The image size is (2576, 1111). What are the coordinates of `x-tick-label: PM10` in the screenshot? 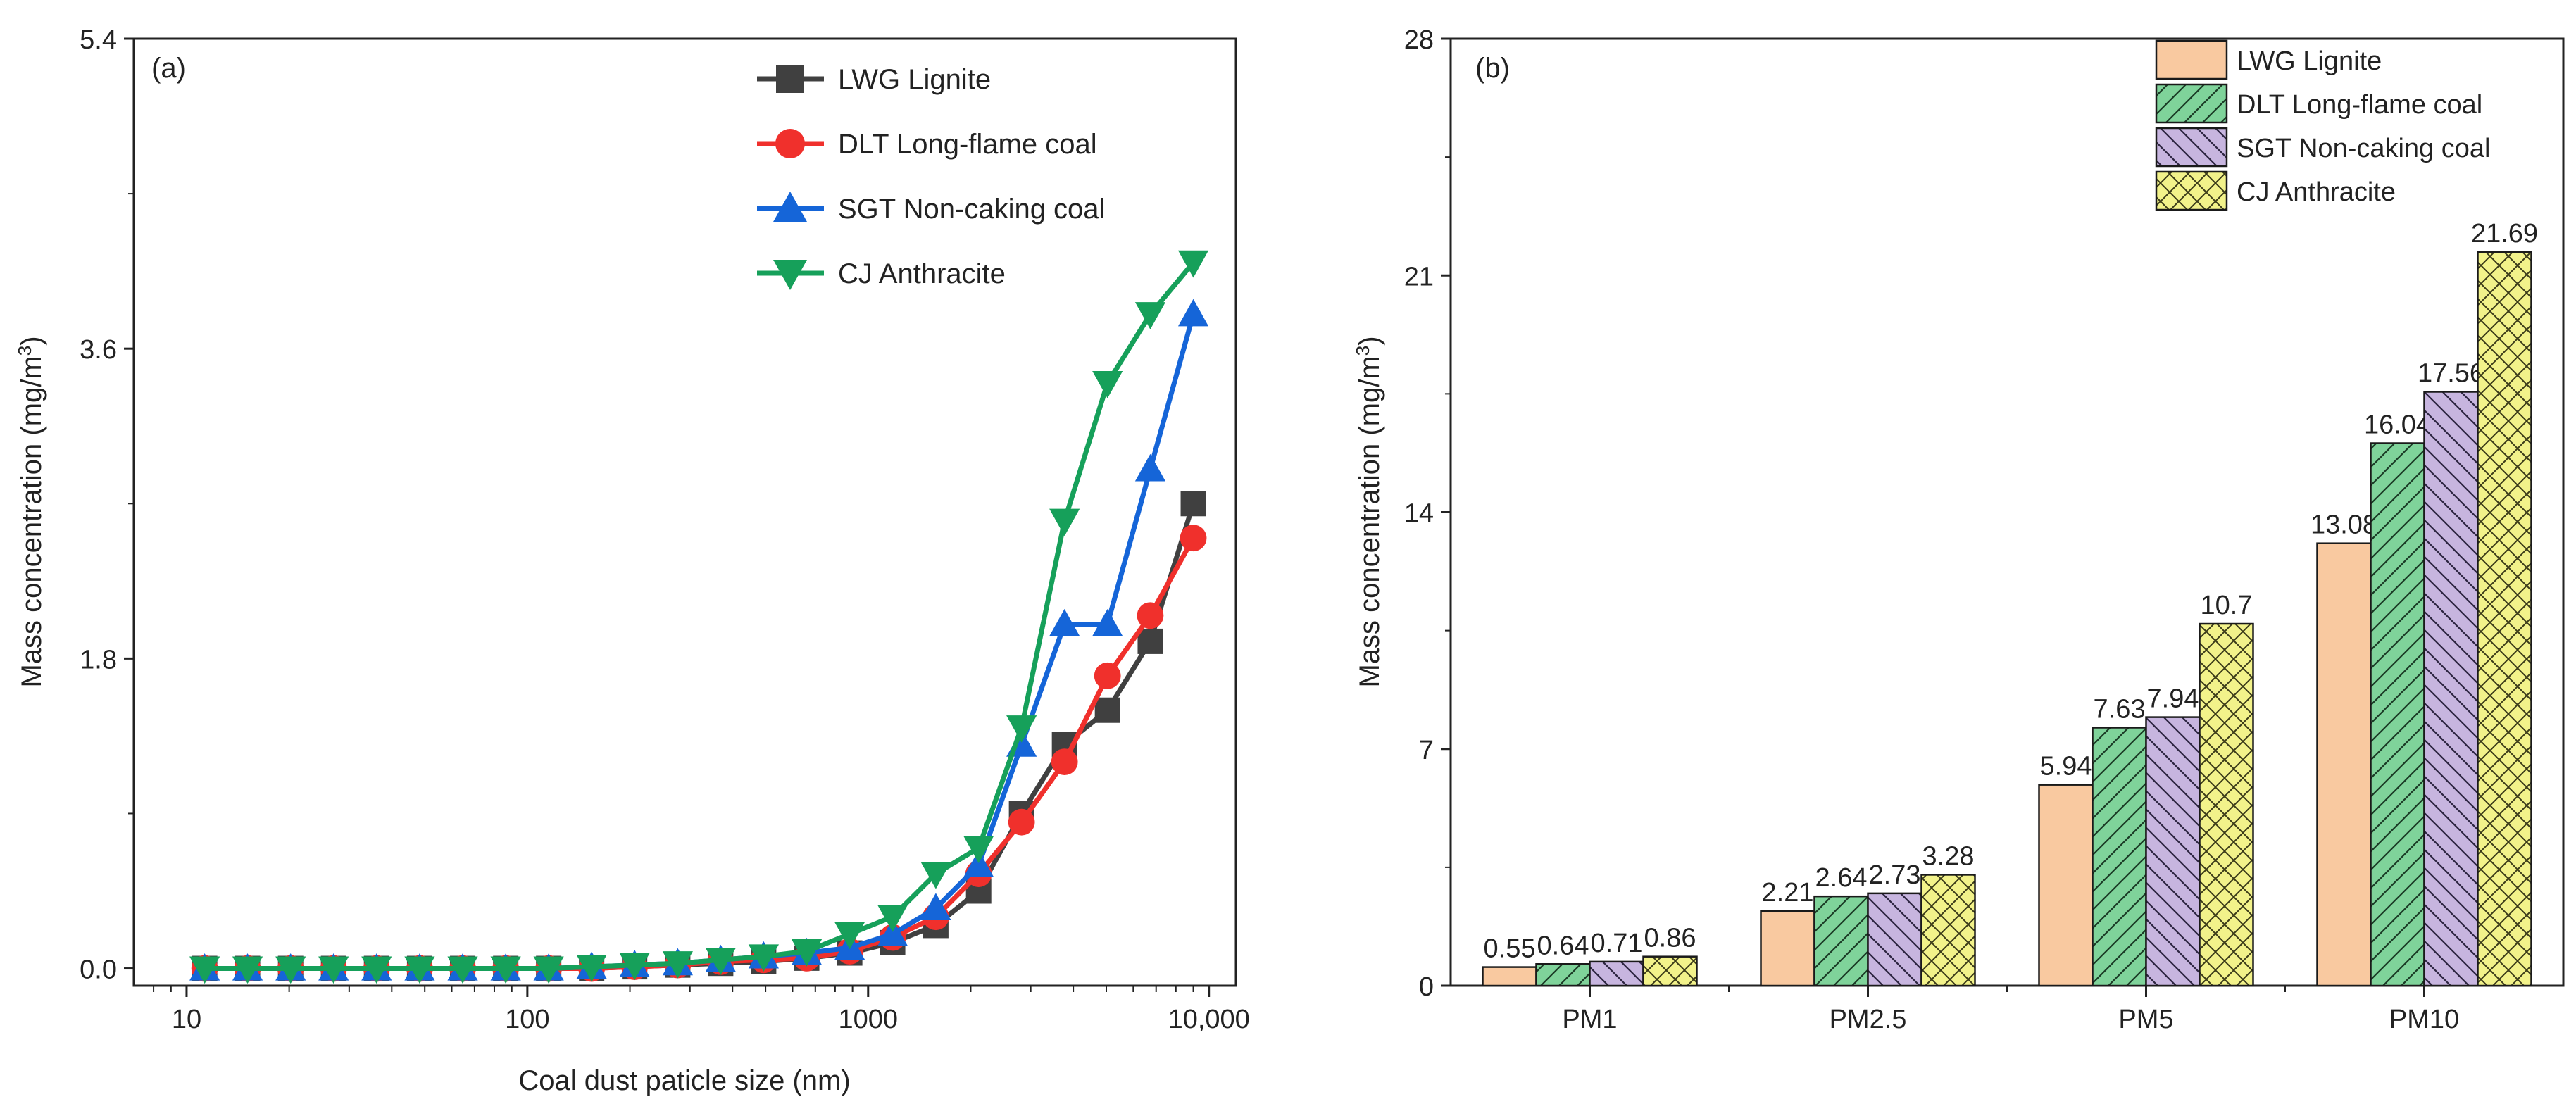 It's located at (2424, 1020).